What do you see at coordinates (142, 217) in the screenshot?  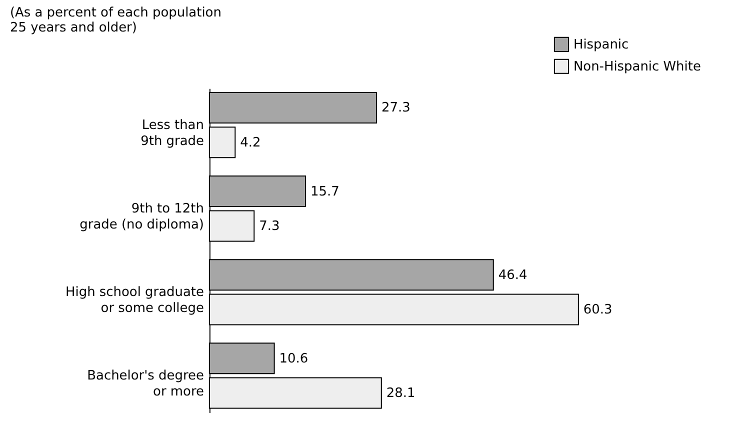 I see `y-tick-label: 9th to 12th grade (no diploma)` at bounding box center [142, 217].